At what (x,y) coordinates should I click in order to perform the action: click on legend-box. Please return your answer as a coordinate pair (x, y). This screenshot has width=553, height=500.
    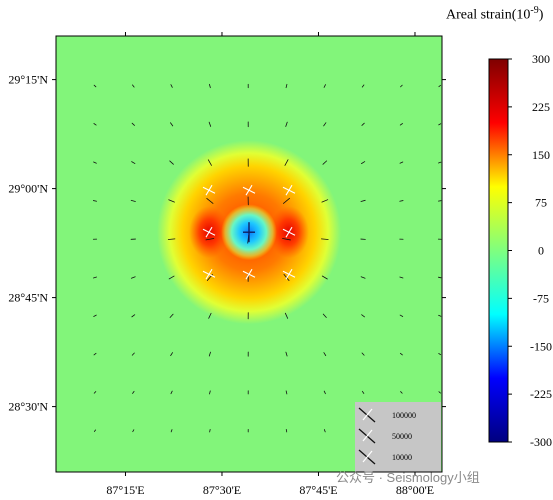
    Looking at the image, I should click on (398, 437).